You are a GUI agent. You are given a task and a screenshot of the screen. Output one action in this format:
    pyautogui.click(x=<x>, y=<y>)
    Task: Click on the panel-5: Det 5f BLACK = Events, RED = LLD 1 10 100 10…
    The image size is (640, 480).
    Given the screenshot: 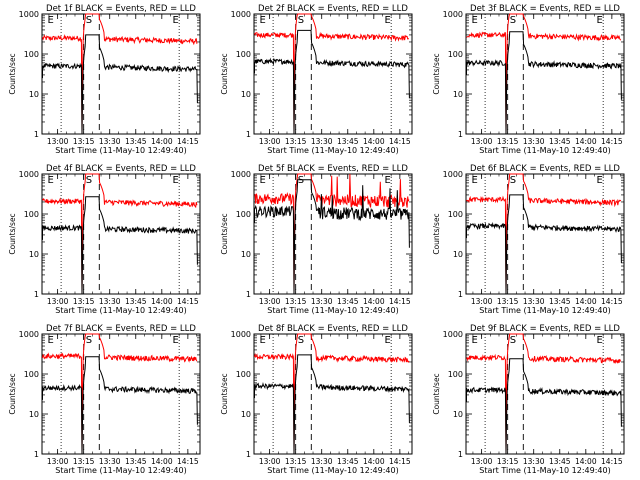 What is the action you would take?
    pyautogui.click(x=316, y=239)
    